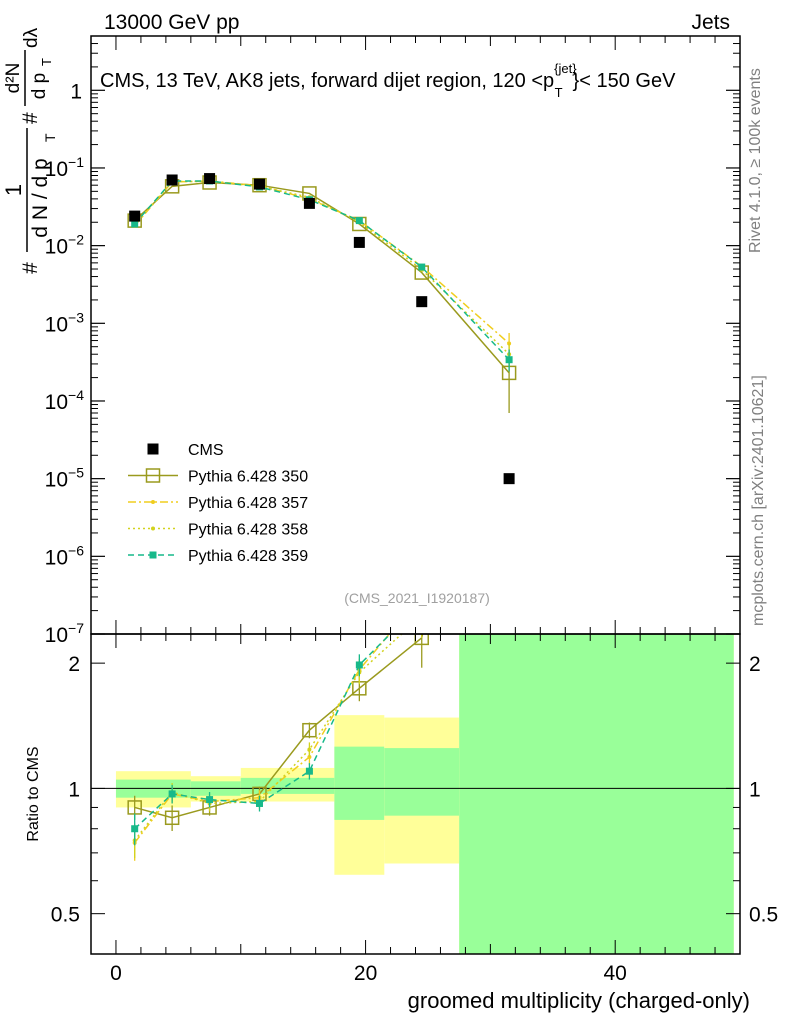 This screenshot has width=786, height=1024. What do you see at coordinates (29, 150) in the screenshot?
I see `main-y-axis-label: # 1 d N / d p T # d²N d p T dλ` at bounding box center [29, 150].